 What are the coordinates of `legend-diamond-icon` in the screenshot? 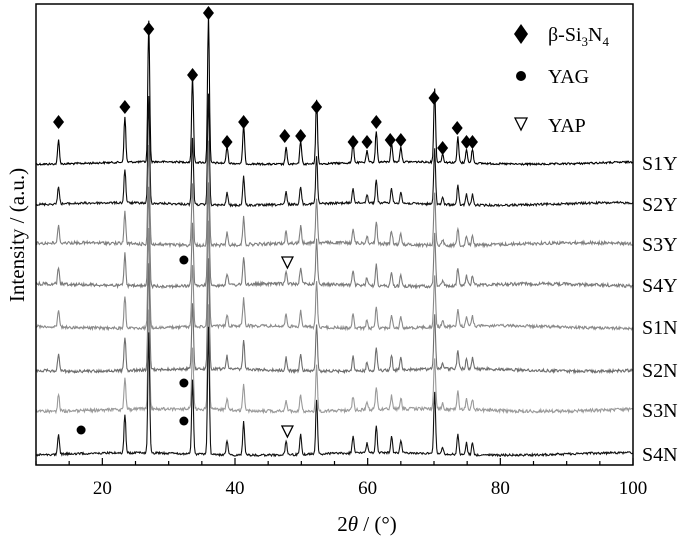 It's located at (521, 34).